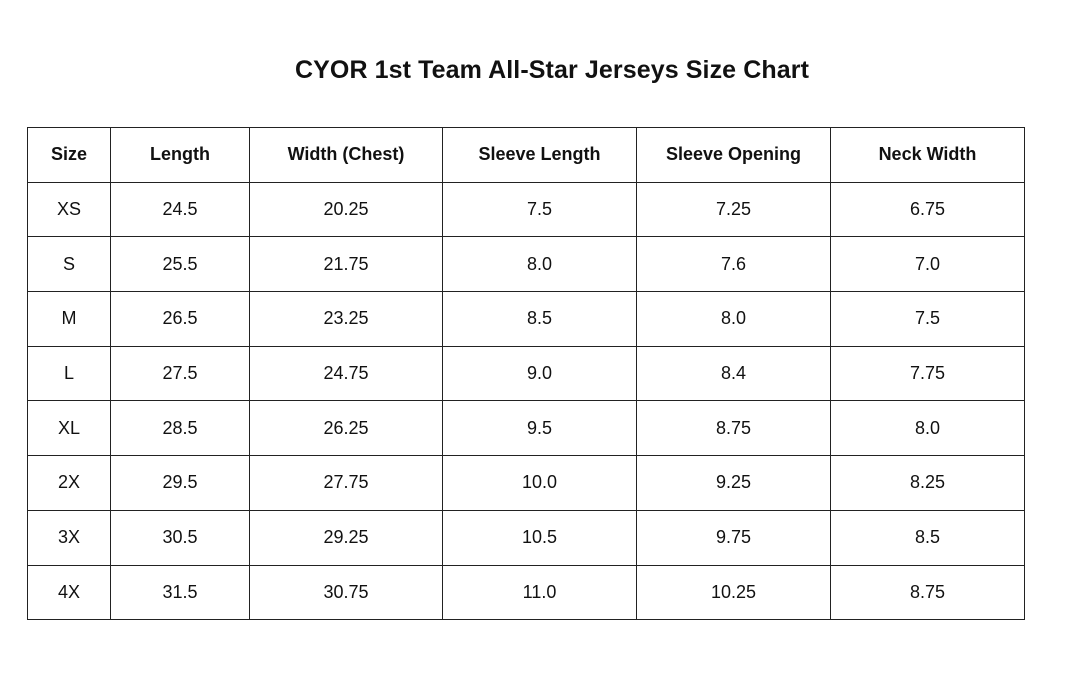  Describe the element at coordinates (346, 537) in the screenshot. I see `cell-width-chest: 29.25` at that location.